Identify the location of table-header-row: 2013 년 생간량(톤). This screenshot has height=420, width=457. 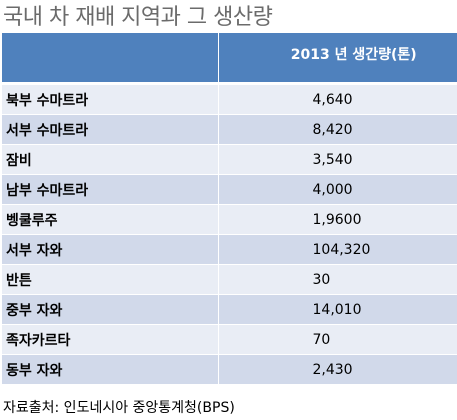
(229, 59).